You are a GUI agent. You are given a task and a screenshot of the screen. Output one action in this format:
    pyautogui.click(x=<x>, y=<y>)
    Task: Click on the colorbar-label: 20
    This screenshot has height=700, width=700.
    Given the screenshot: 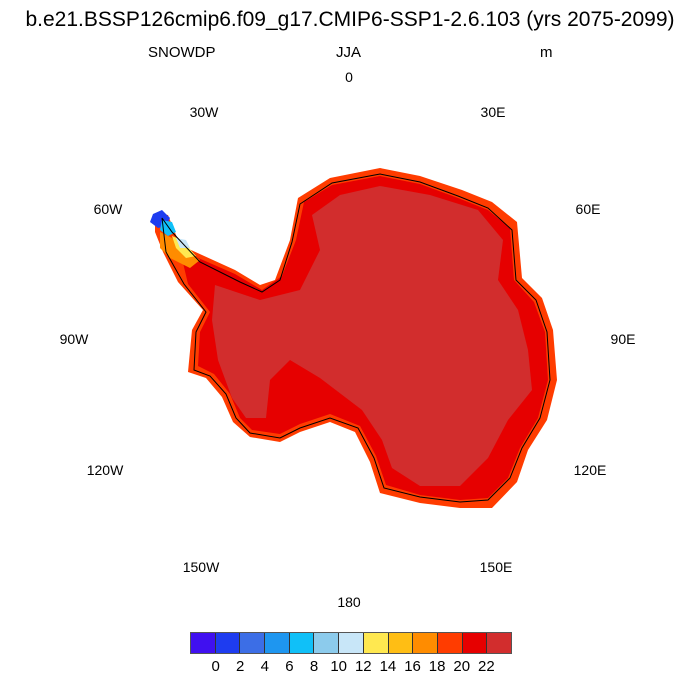 What is the action you would take?
    pyautogui.click(x=462, y=666)
    